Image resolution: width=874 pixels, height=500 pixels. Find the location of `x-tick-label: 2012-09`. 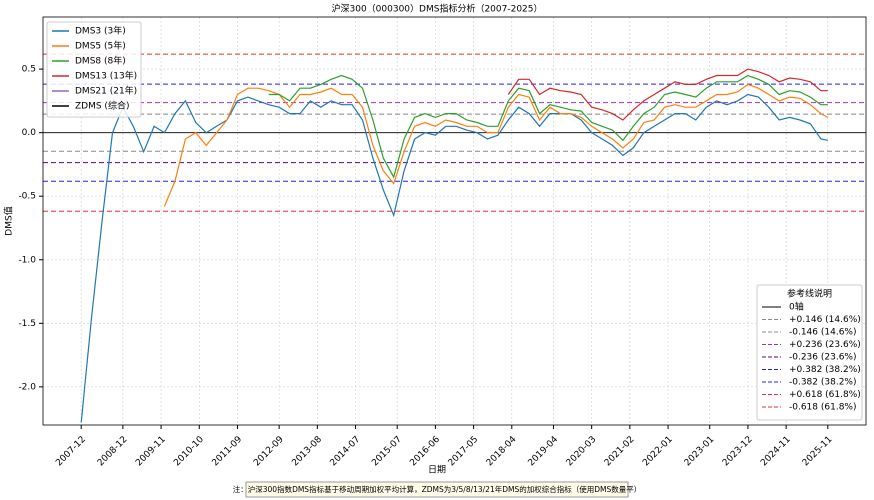

x-tick-label: 2012-09 is located at coordinates (269, 451).